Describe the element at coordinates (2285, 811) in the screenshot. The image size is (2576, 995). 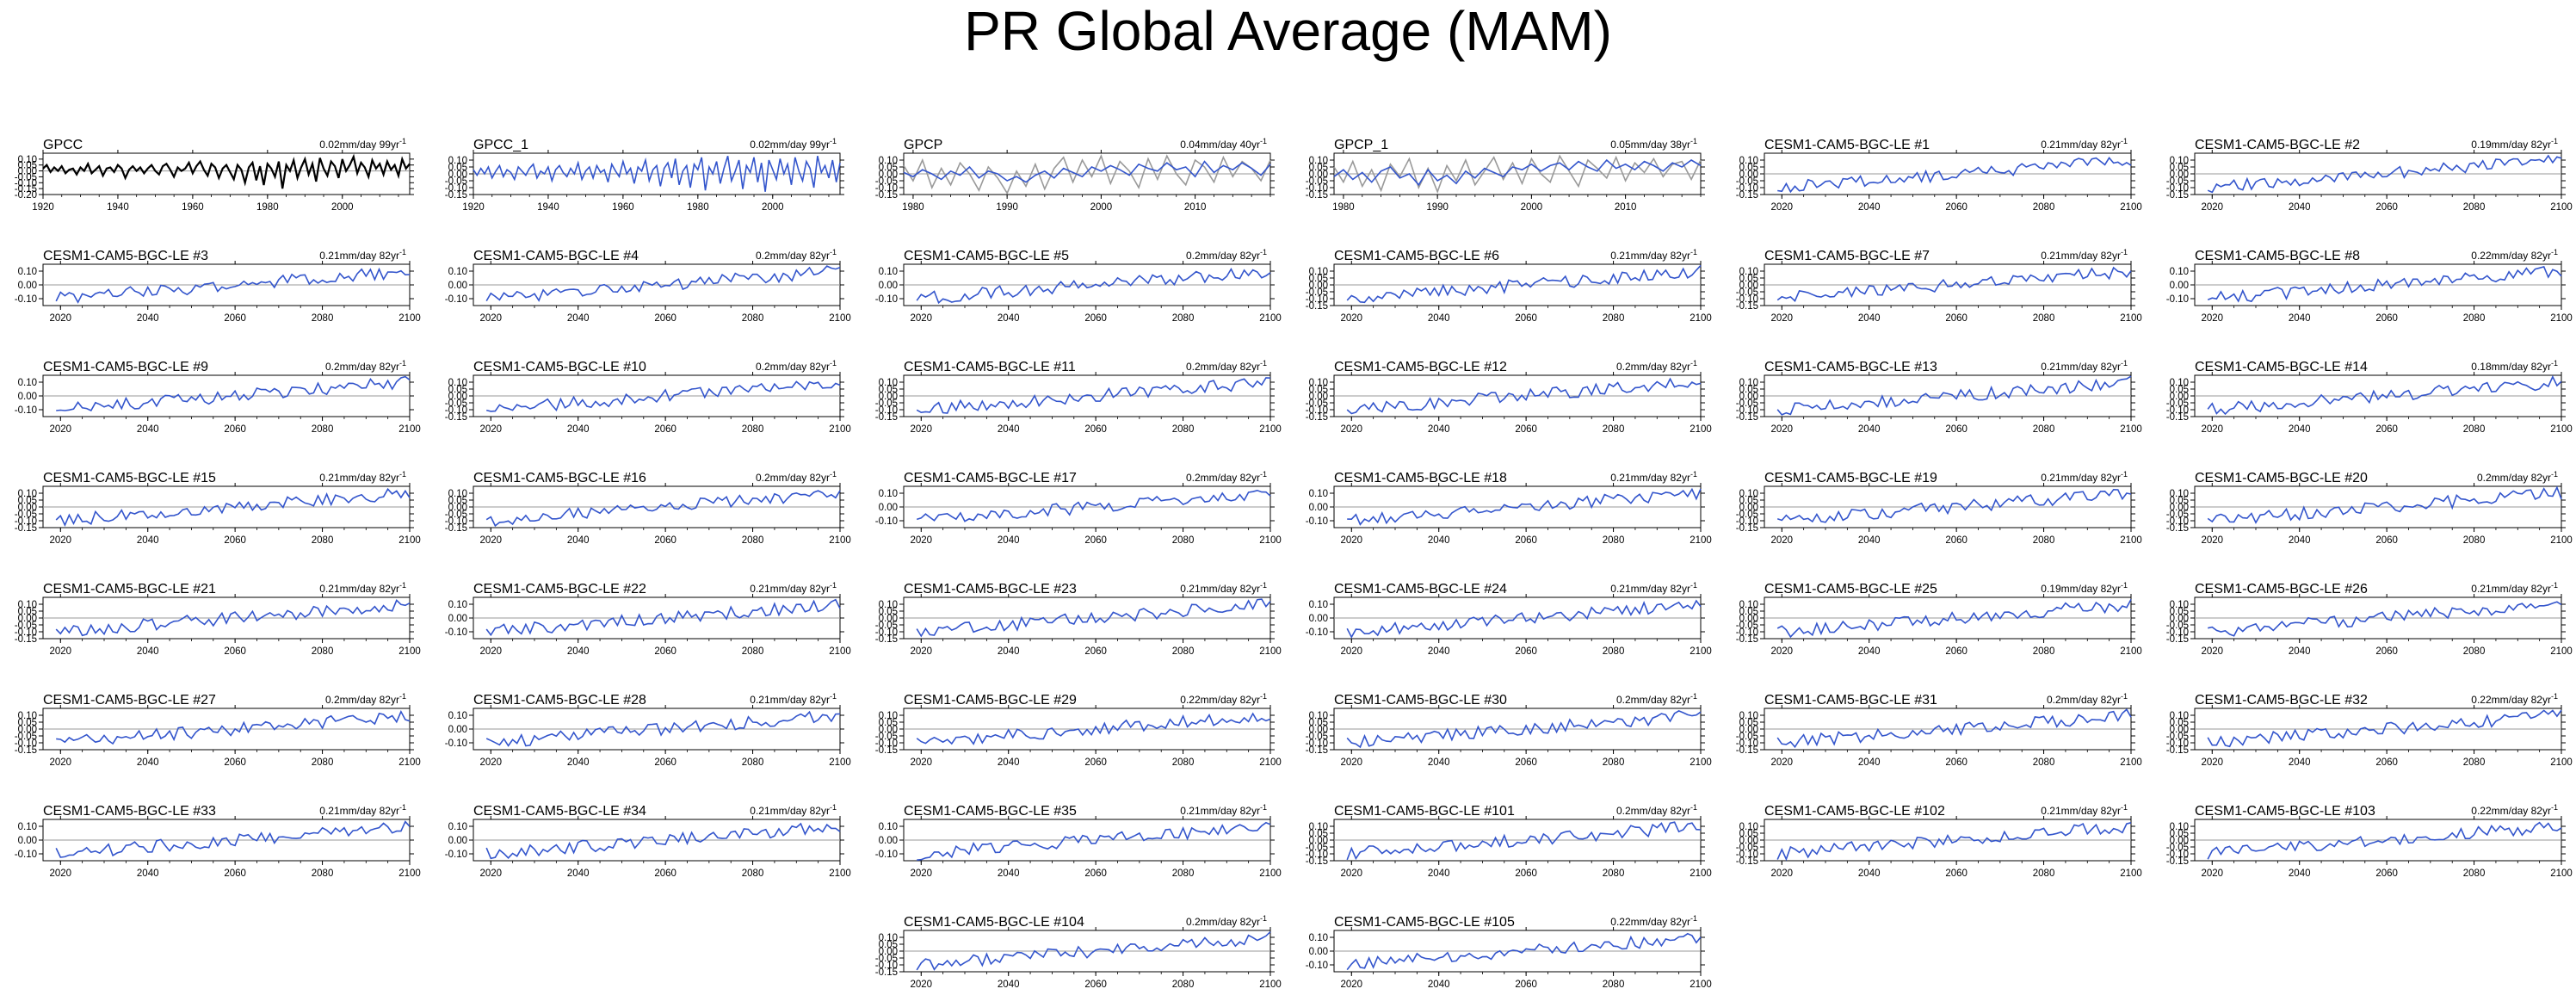
I see `panel-title: CESM1-CAM5-BGC-LE #103` at that location.